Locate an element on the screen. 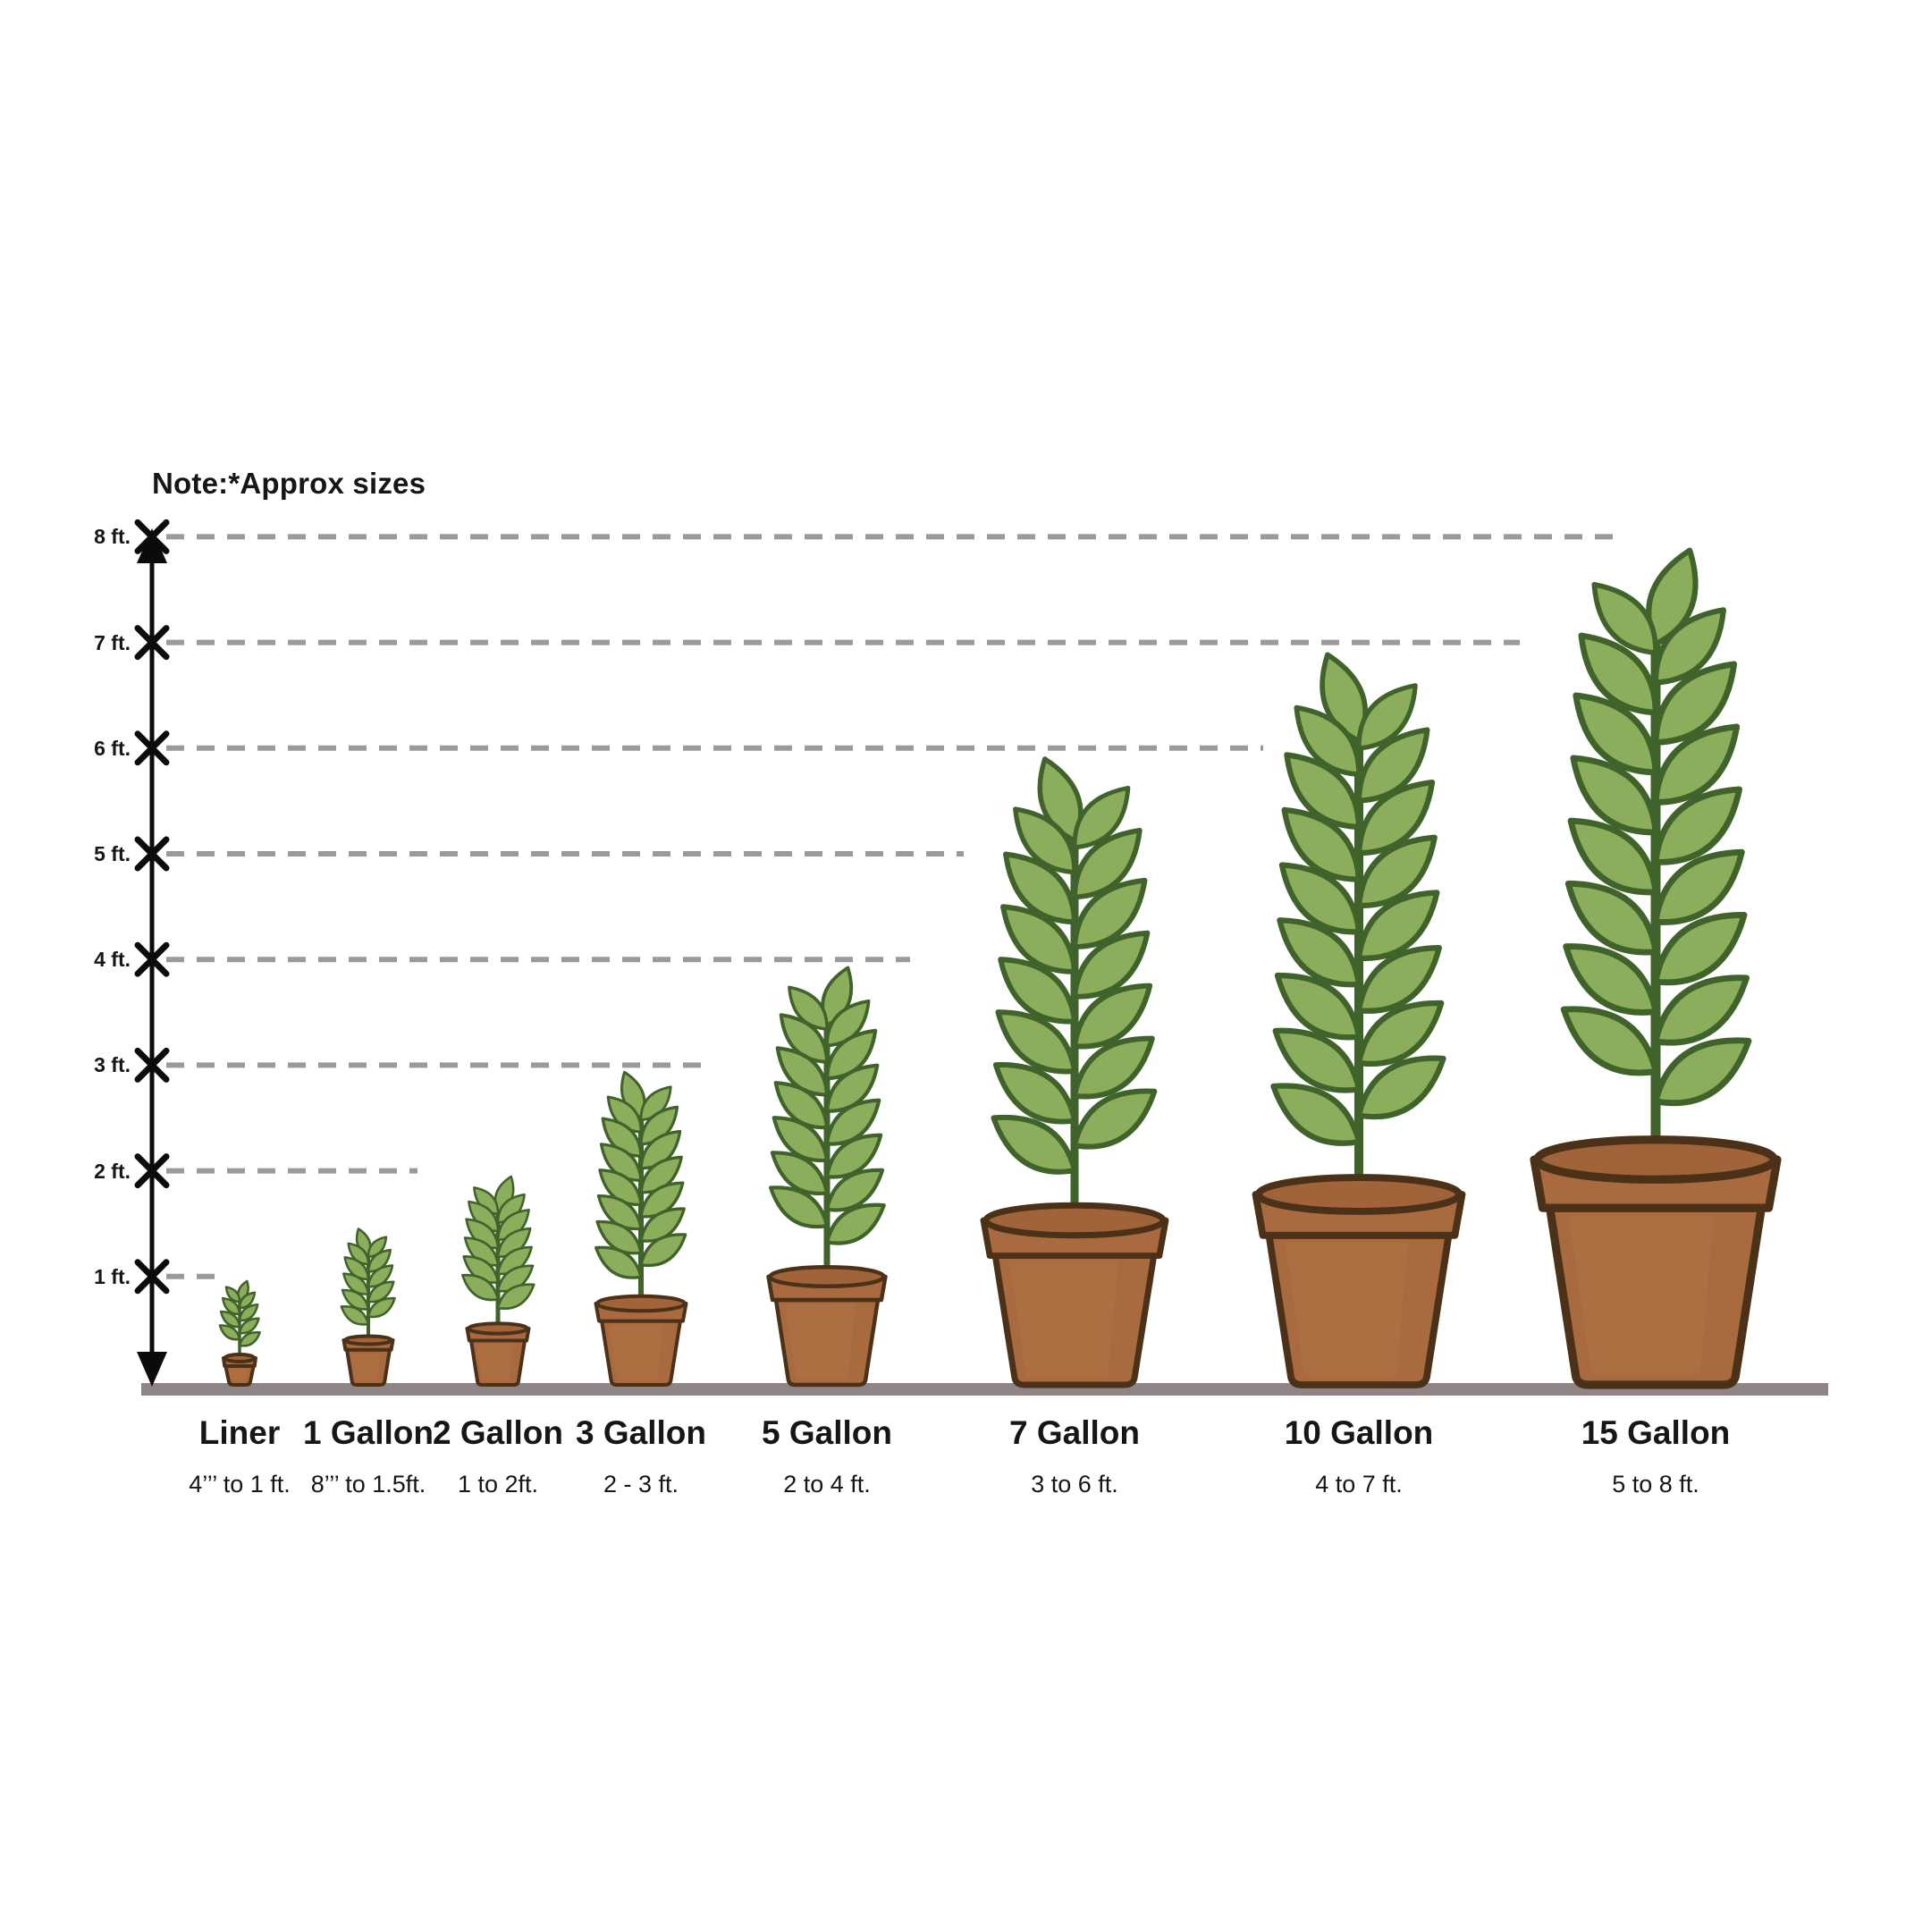  tick-label-2ft: 2 ft. is located at coordinates (112, 1171).